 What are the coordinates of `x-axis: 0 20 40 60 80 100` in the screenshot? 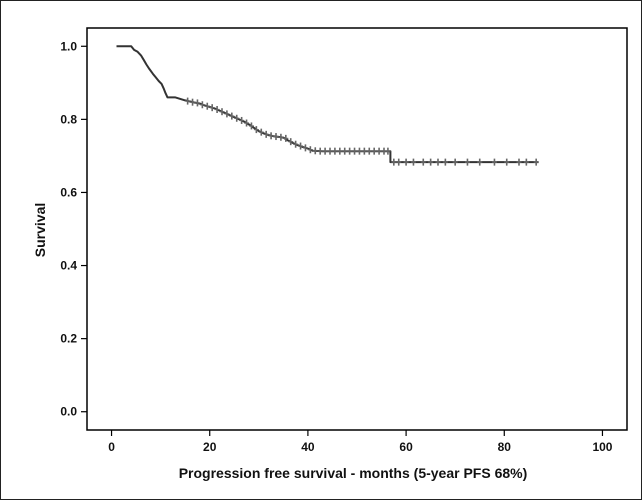 It's located at (360, 442).